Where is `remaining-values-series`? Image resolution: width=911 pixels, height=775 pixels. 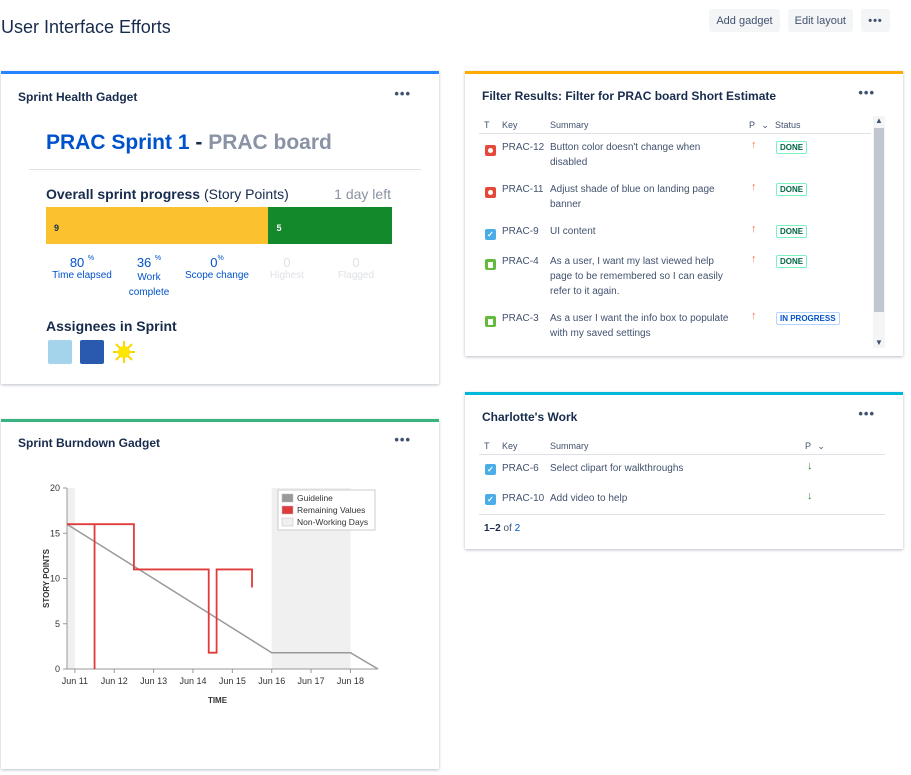
remaining-values-series is located at coordinates (160, 596).